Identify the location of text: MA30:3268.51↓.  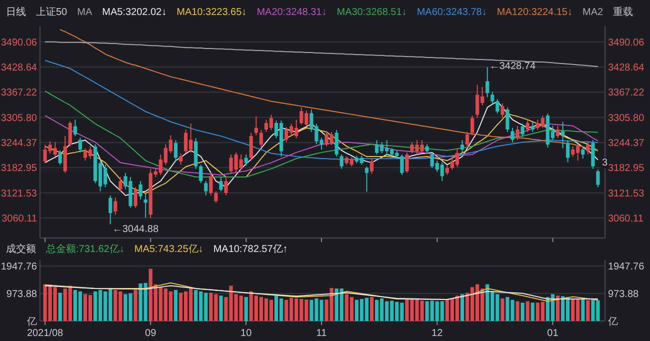
(371, 12).